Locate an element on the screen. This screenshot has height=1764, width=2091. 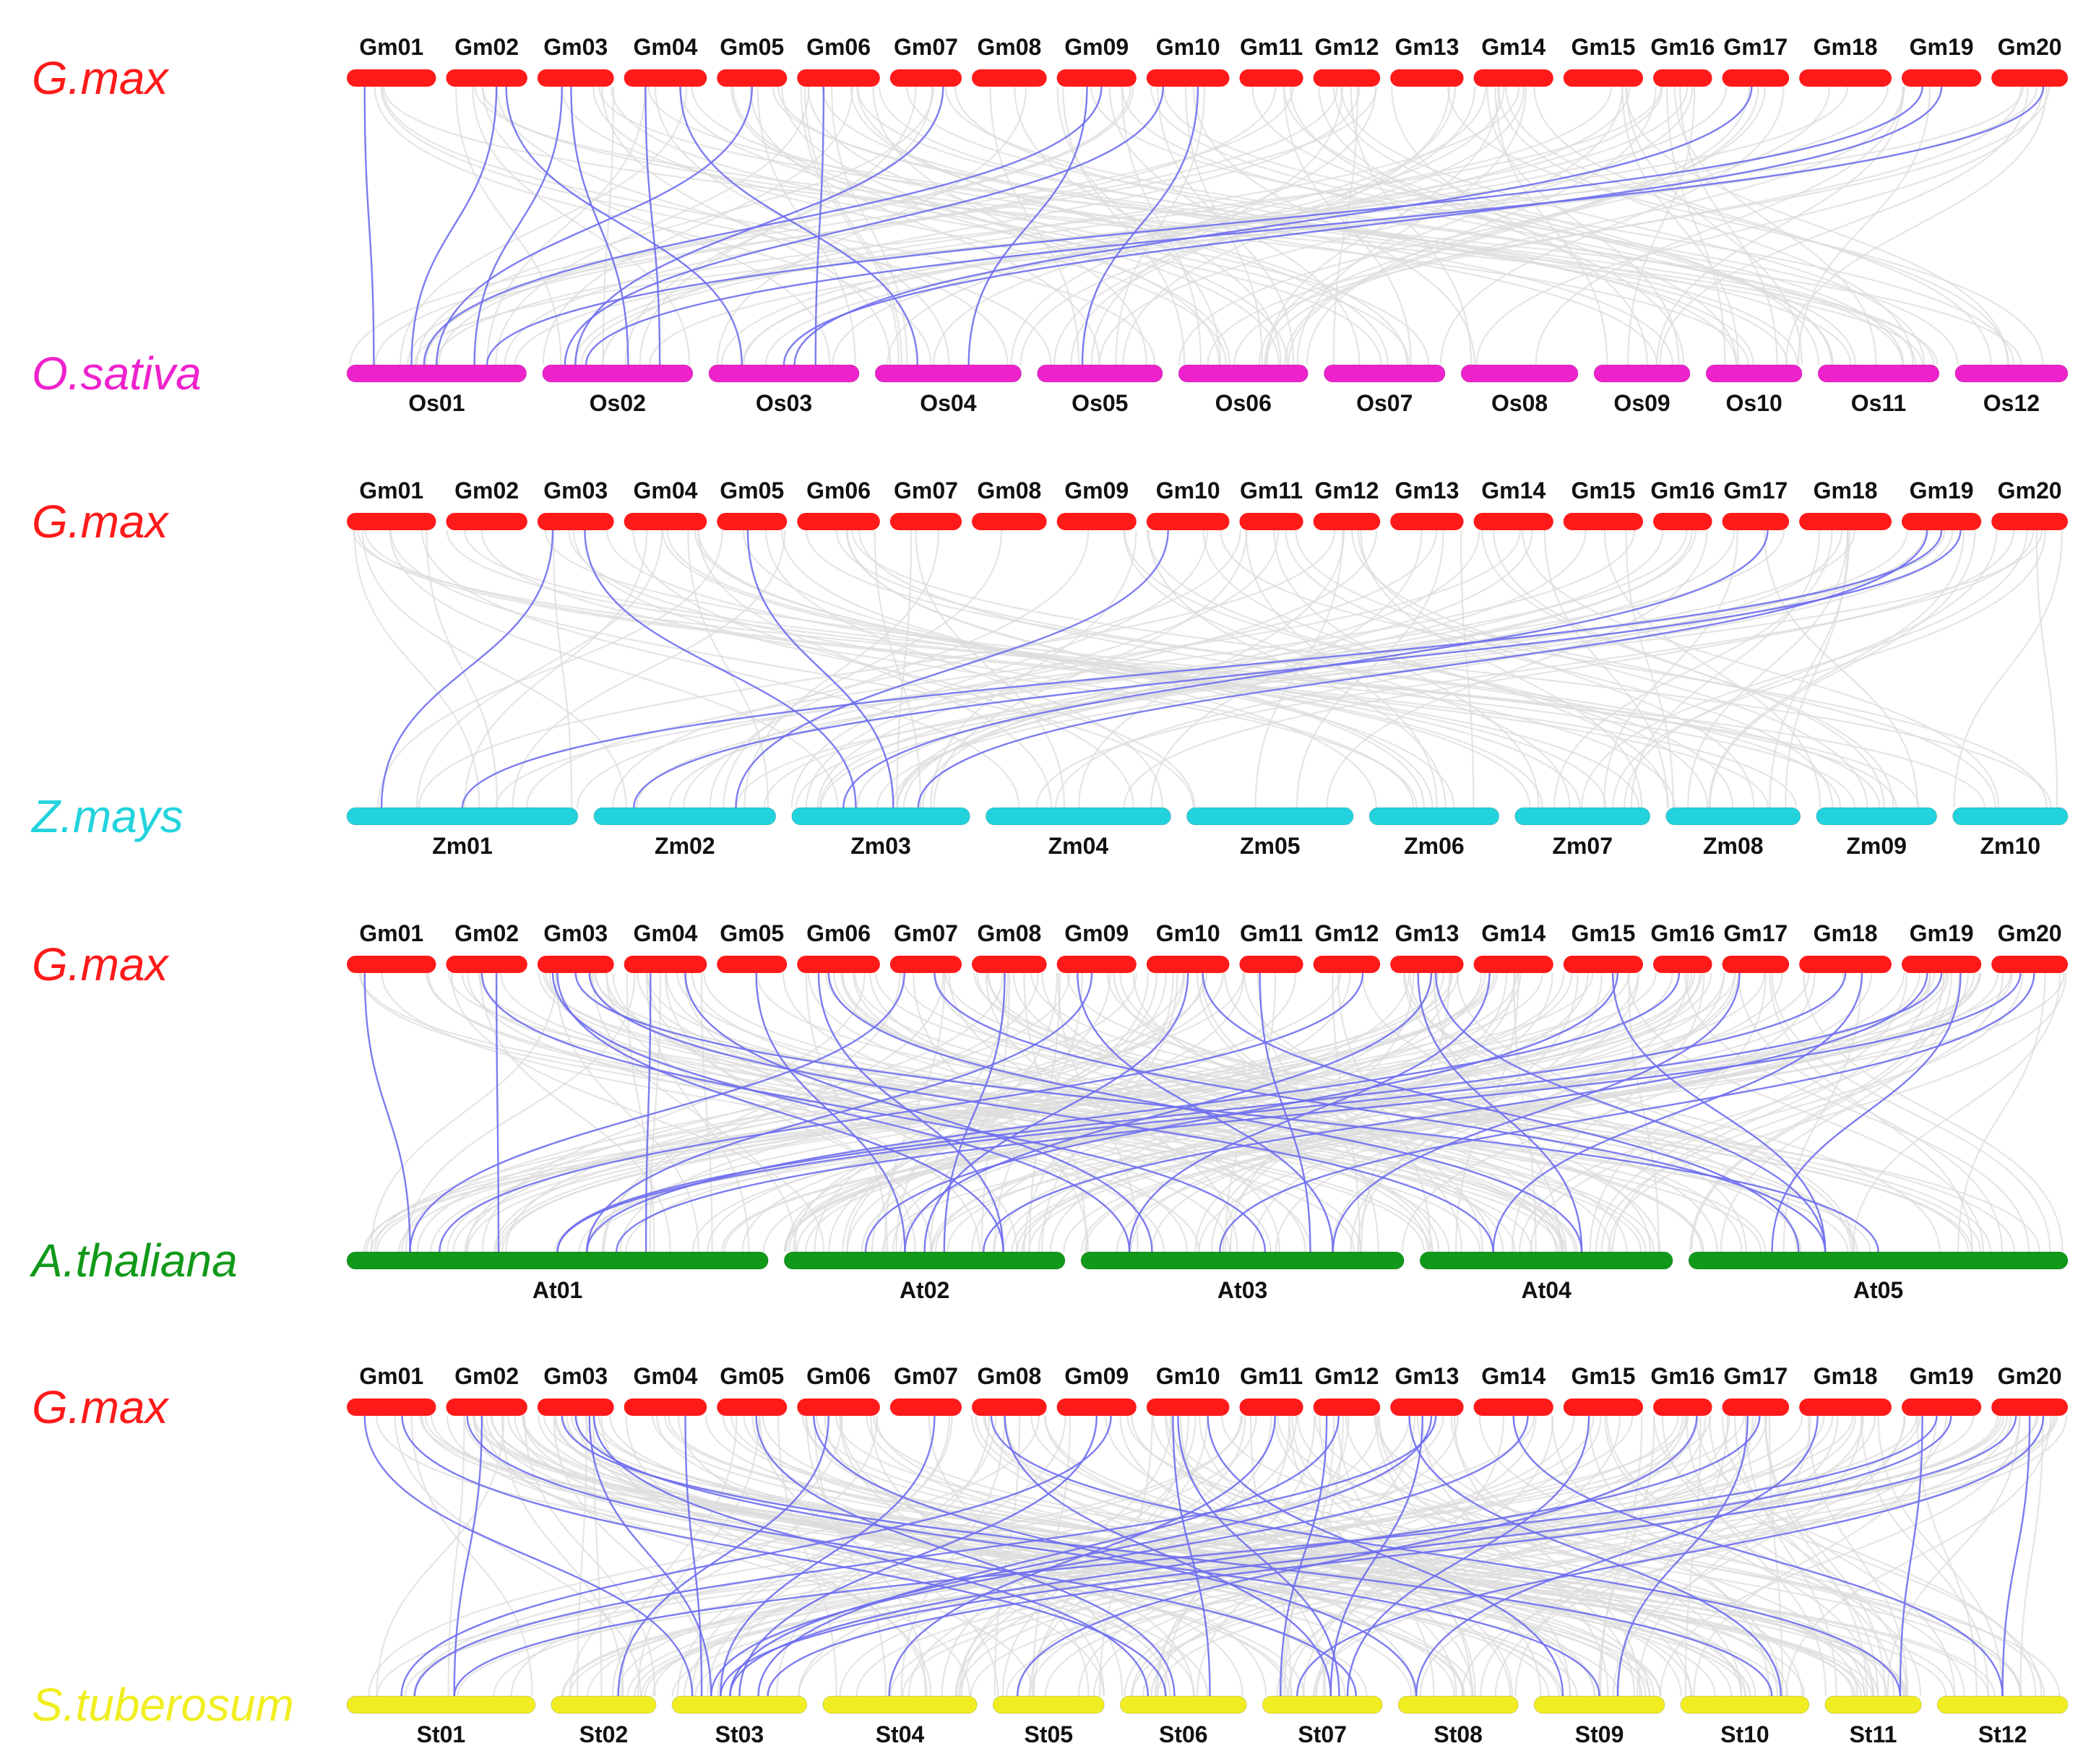
chromosome-label: Zm03 is located at coordinates (880, 846).